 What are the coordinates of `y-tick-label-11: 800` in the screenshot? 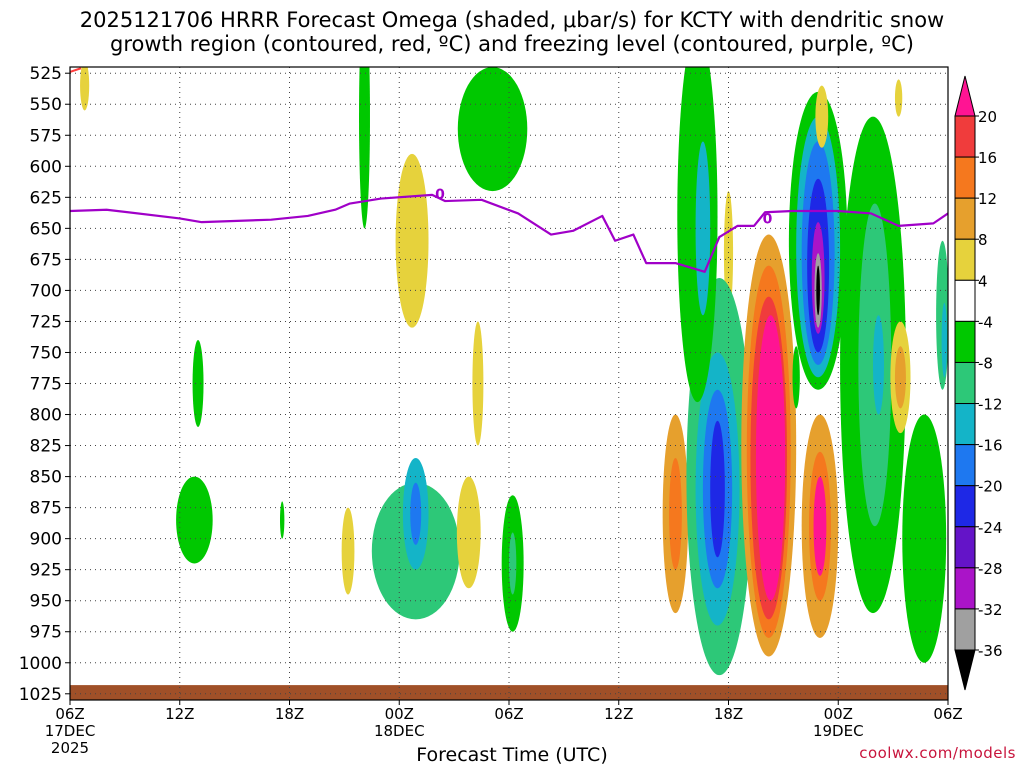 It's located at (46, 416).